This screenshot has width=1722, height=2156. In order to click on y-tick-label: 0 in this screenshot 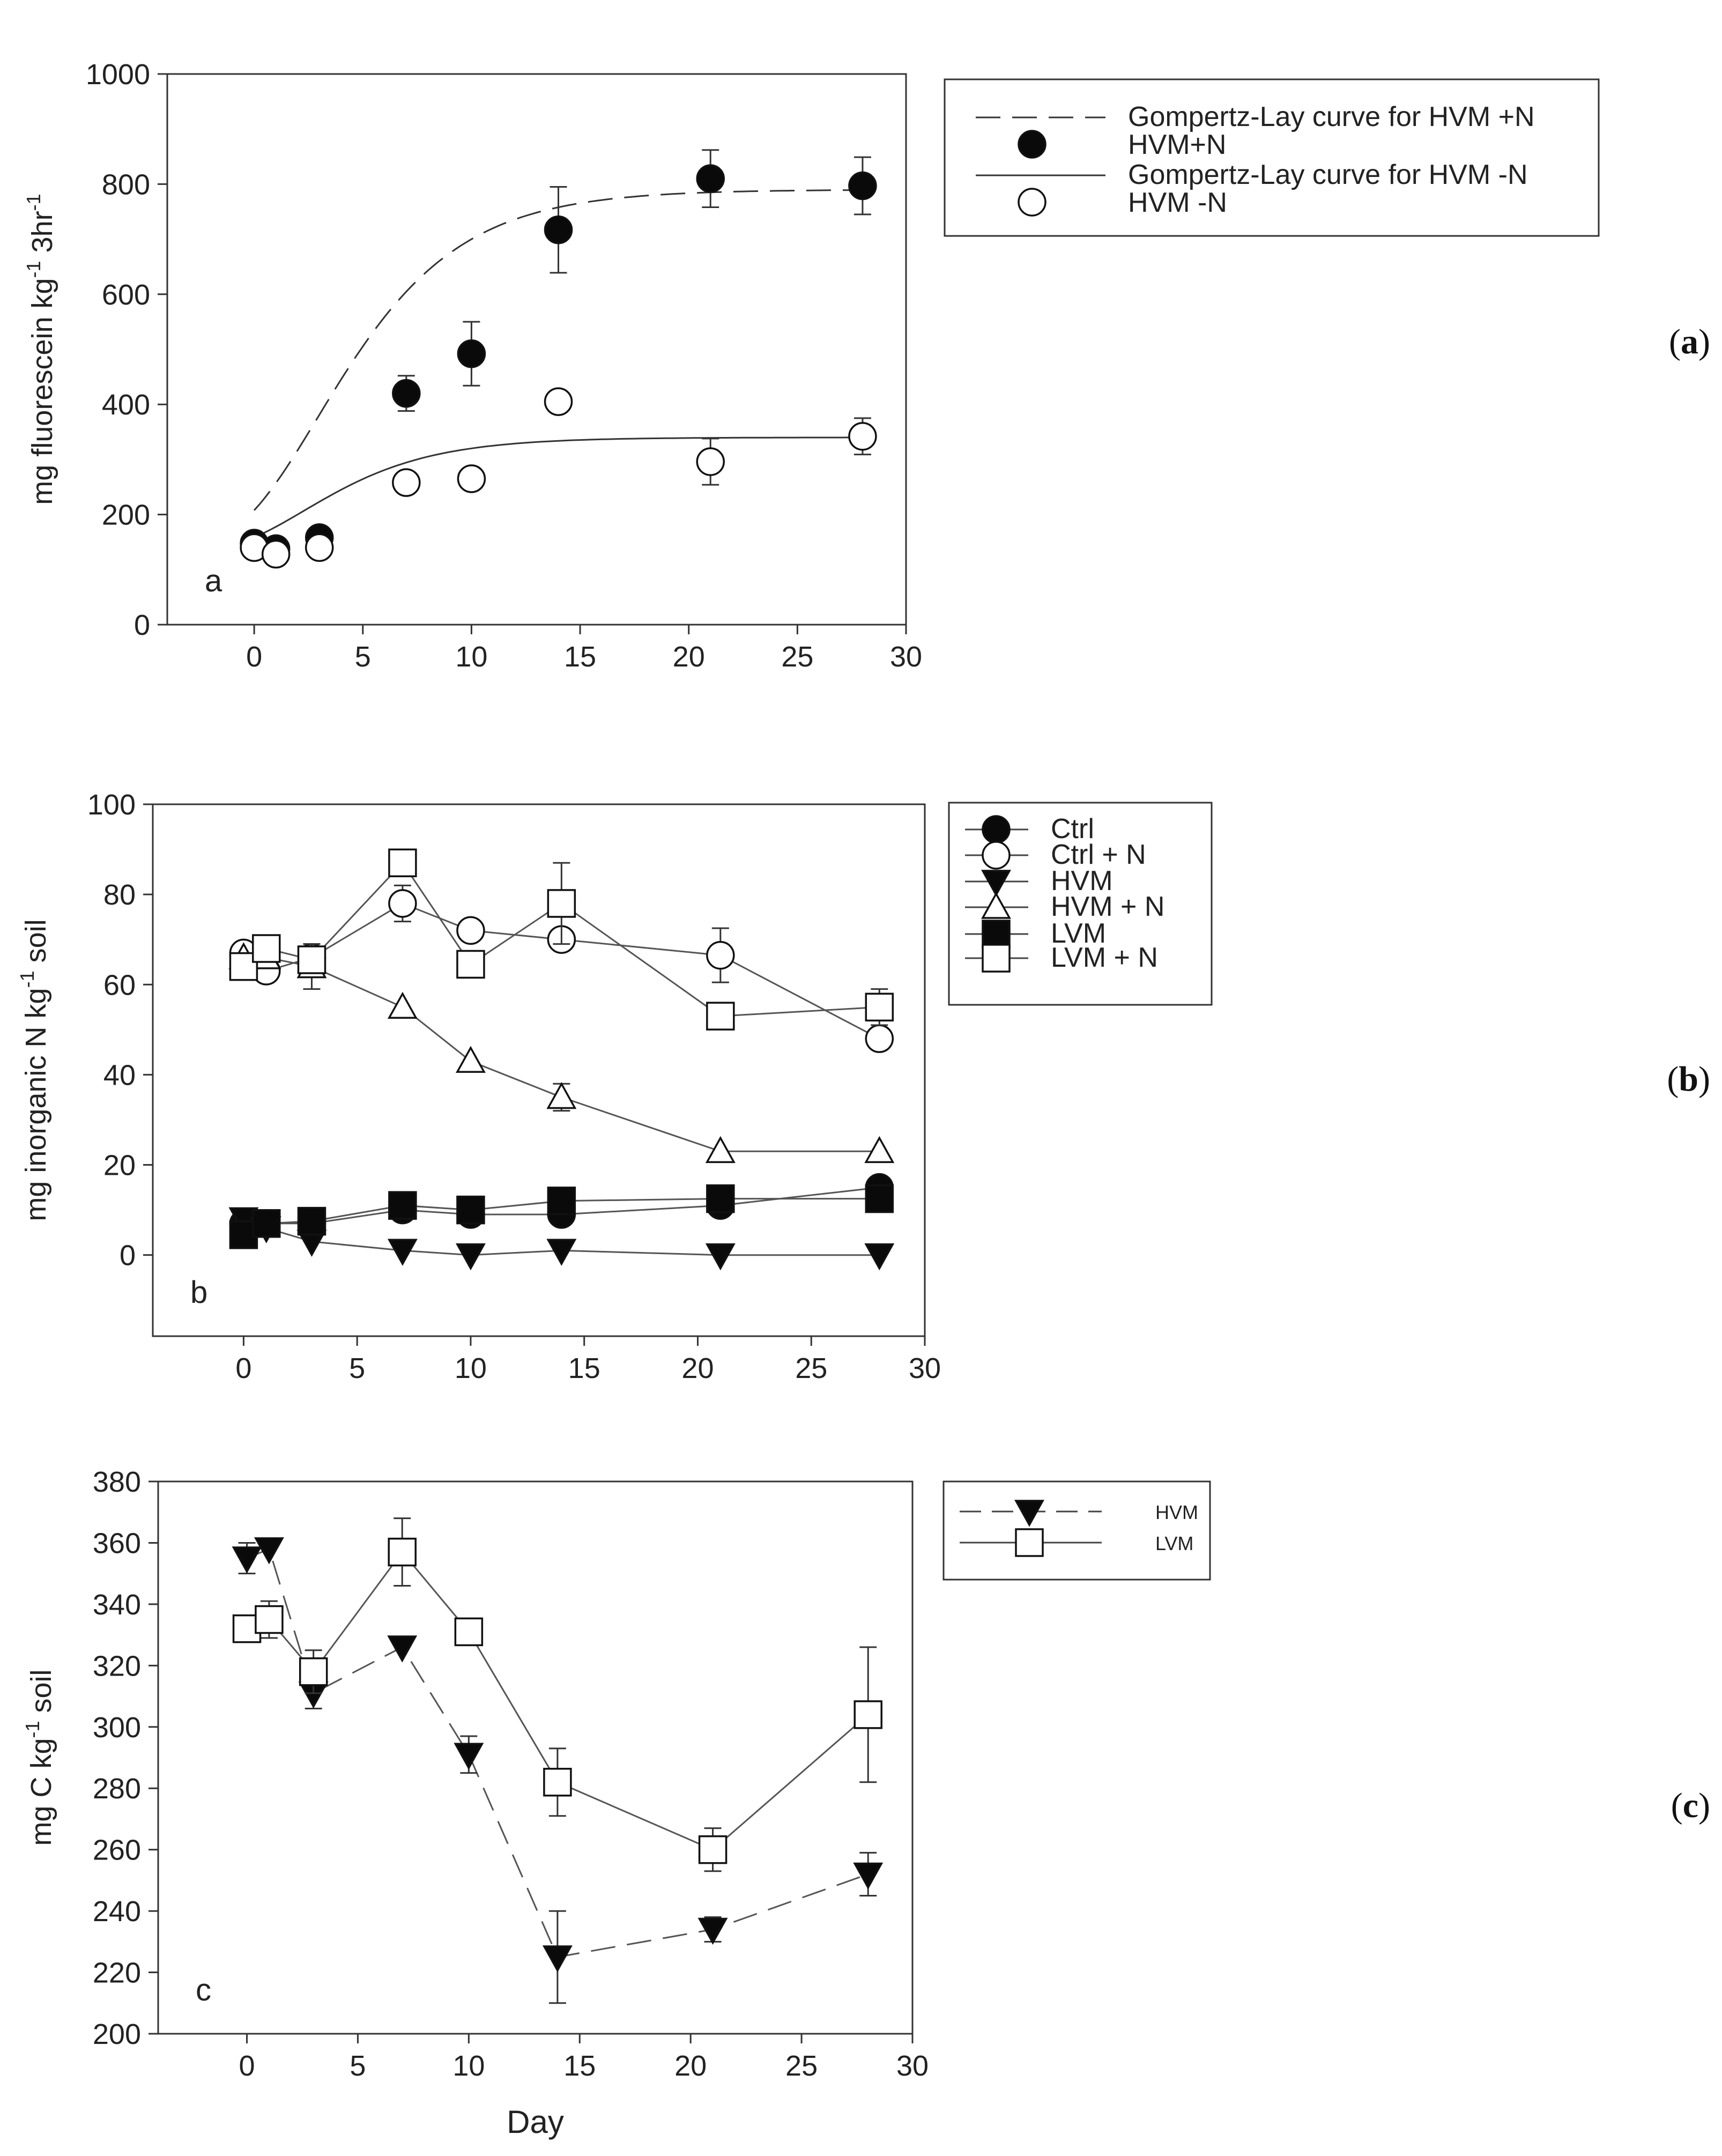, I will do `click(128, 1256)`.